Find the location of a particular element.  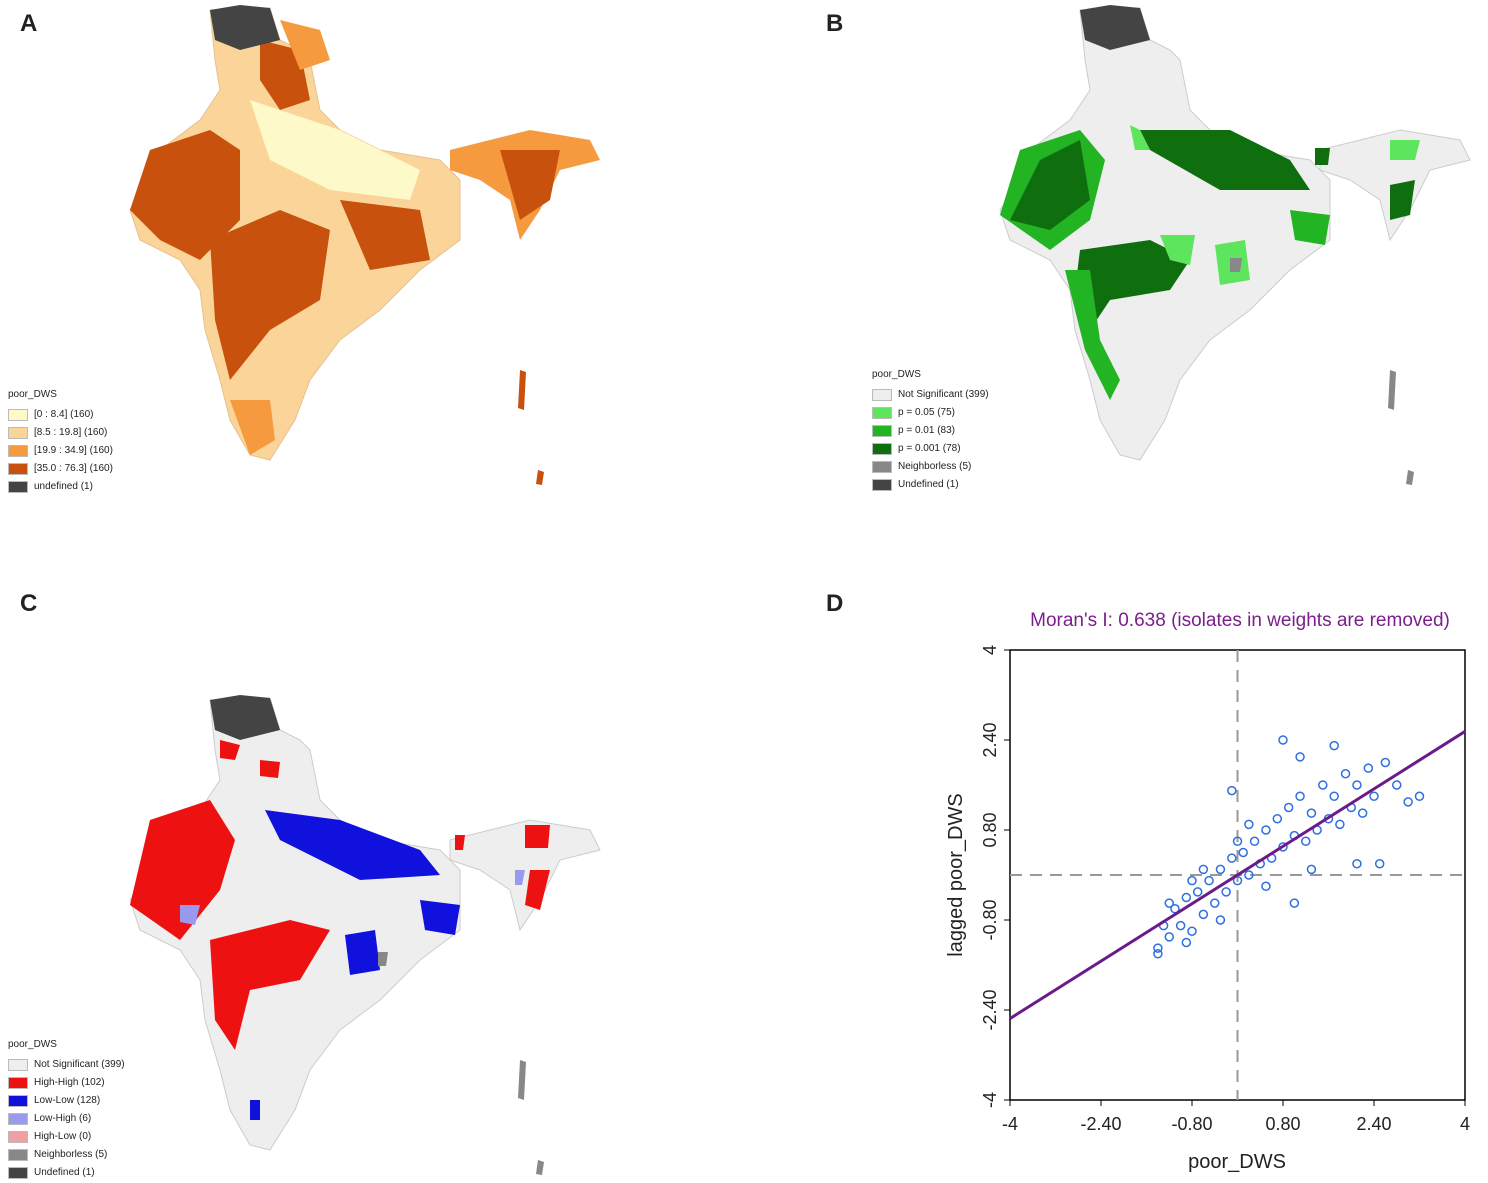

y-axis-label: lagged poor_DWS is located at coordinates (956, 874).